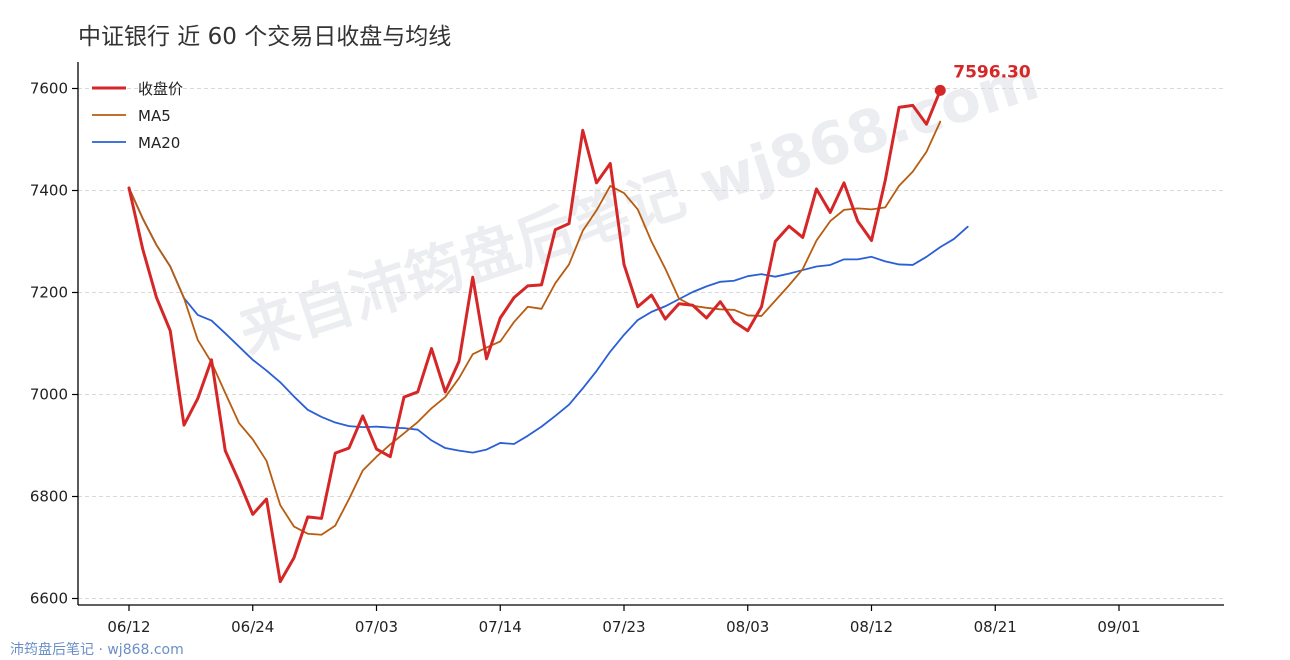 The width and height of the screenshot is (1290, 660). I want to click on last-close-value-label: 7596.30, so click(992, 72).